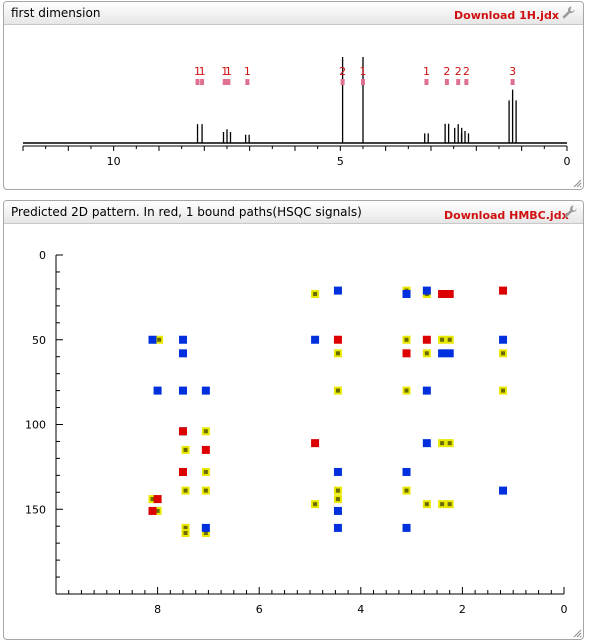 The width and height of the screenshot is (592, 644). What do you see at coordinates (360, 609) in the screenshot?
I see `x-tick-label: 4` at bounding box center [360, 609].